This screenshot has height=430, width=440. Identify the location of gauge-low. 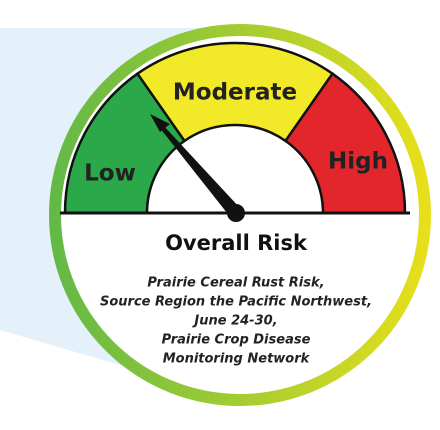
(125, 143).